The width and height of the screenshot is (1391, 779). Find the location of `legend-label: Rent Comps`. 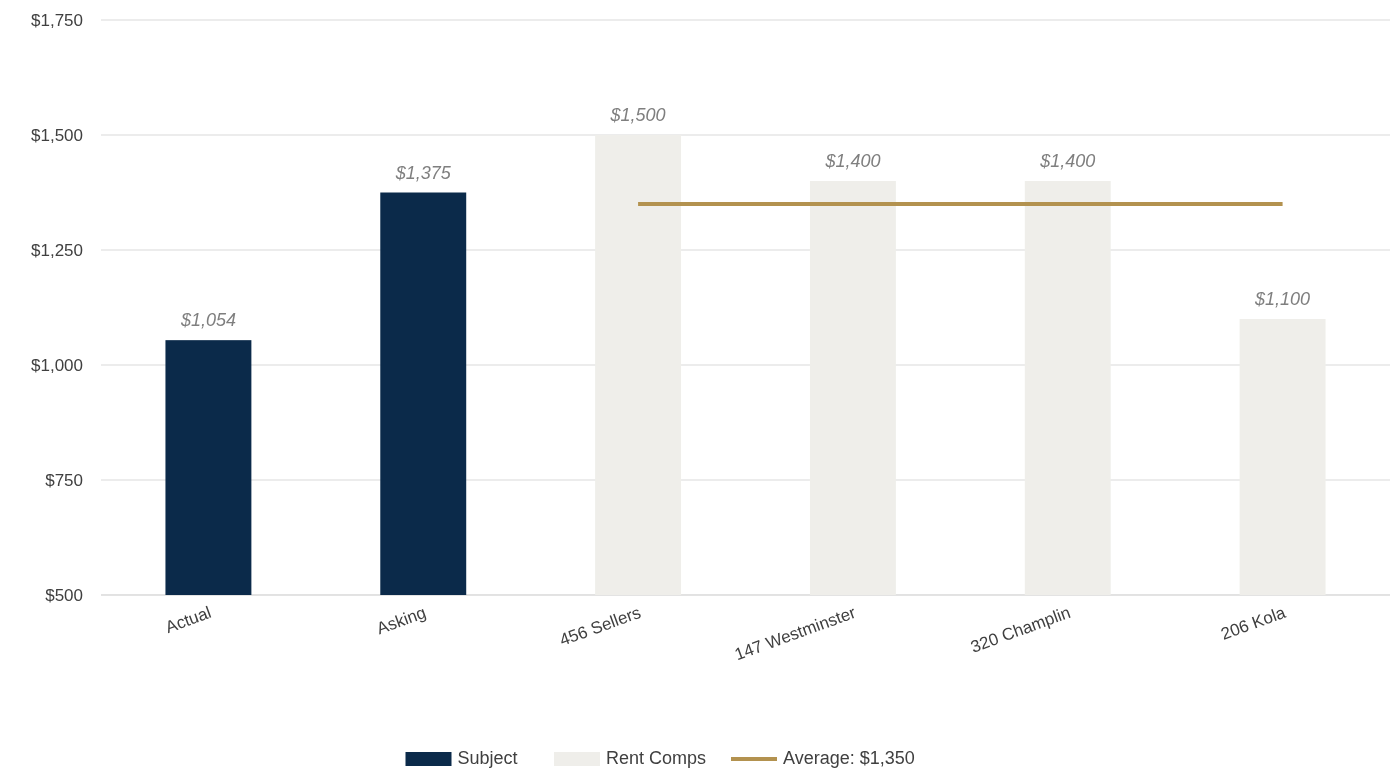

legend-label: Rent Comps is located at coordinates (656, 758).